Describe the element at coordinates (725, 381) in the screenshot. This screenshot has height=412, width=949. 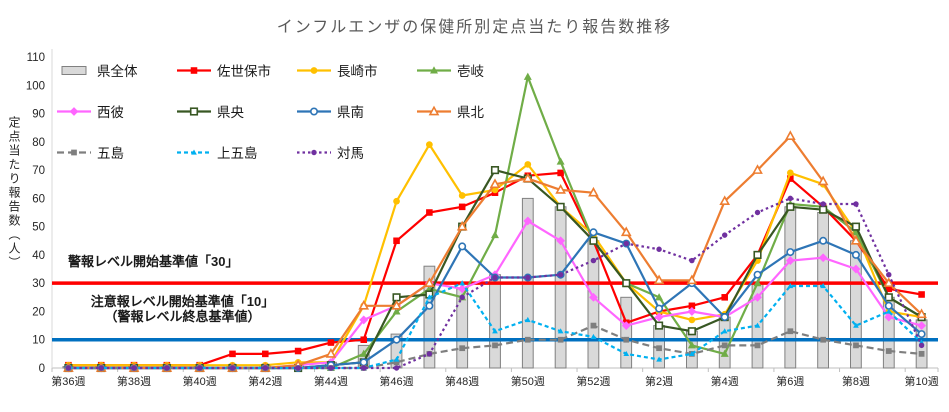
I see `svg-text: 第4週` at that location.